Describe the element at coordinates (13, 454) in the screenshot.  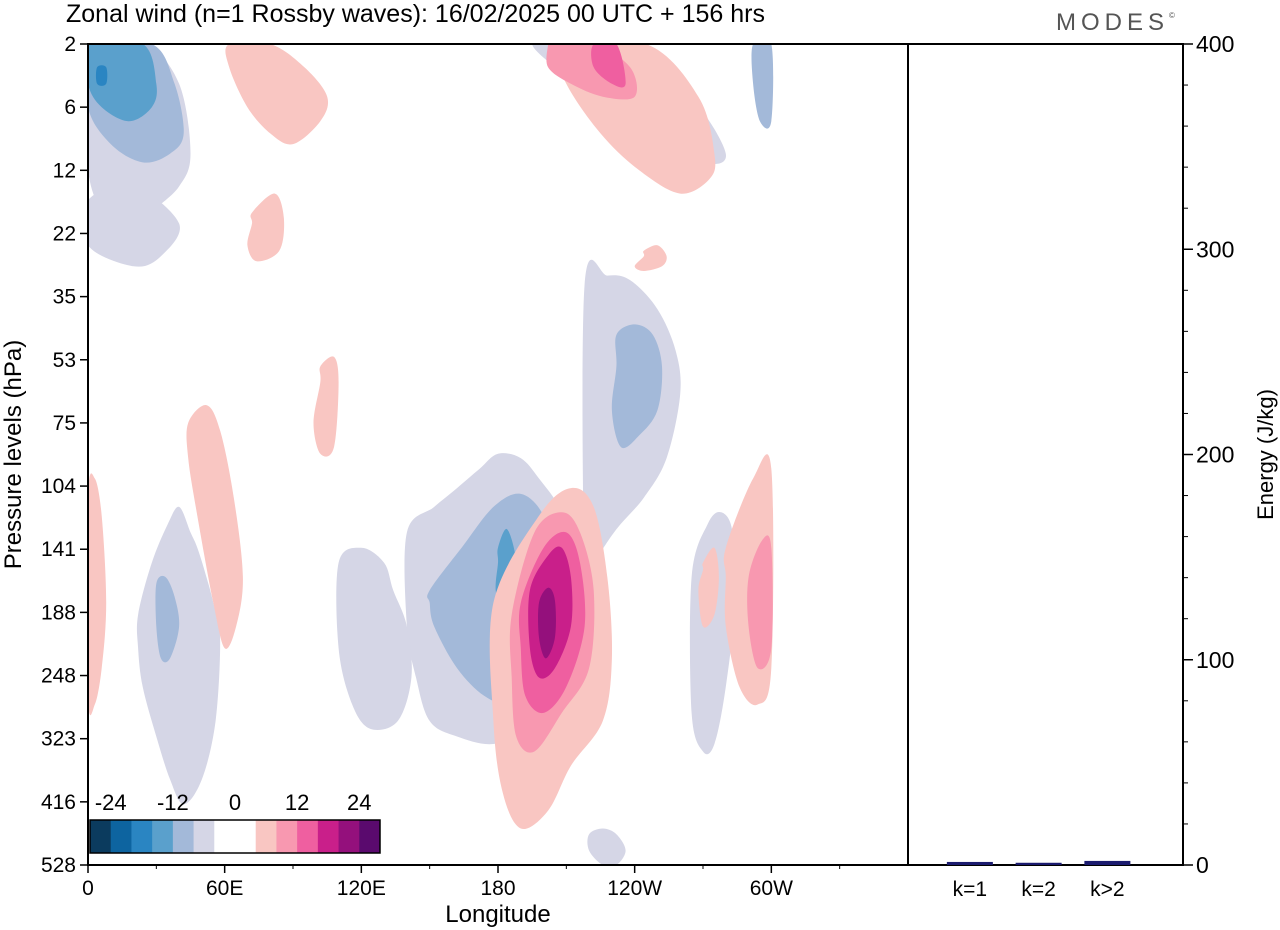
I see `y-axis-label: Pressure levels (hPa)` at that location.